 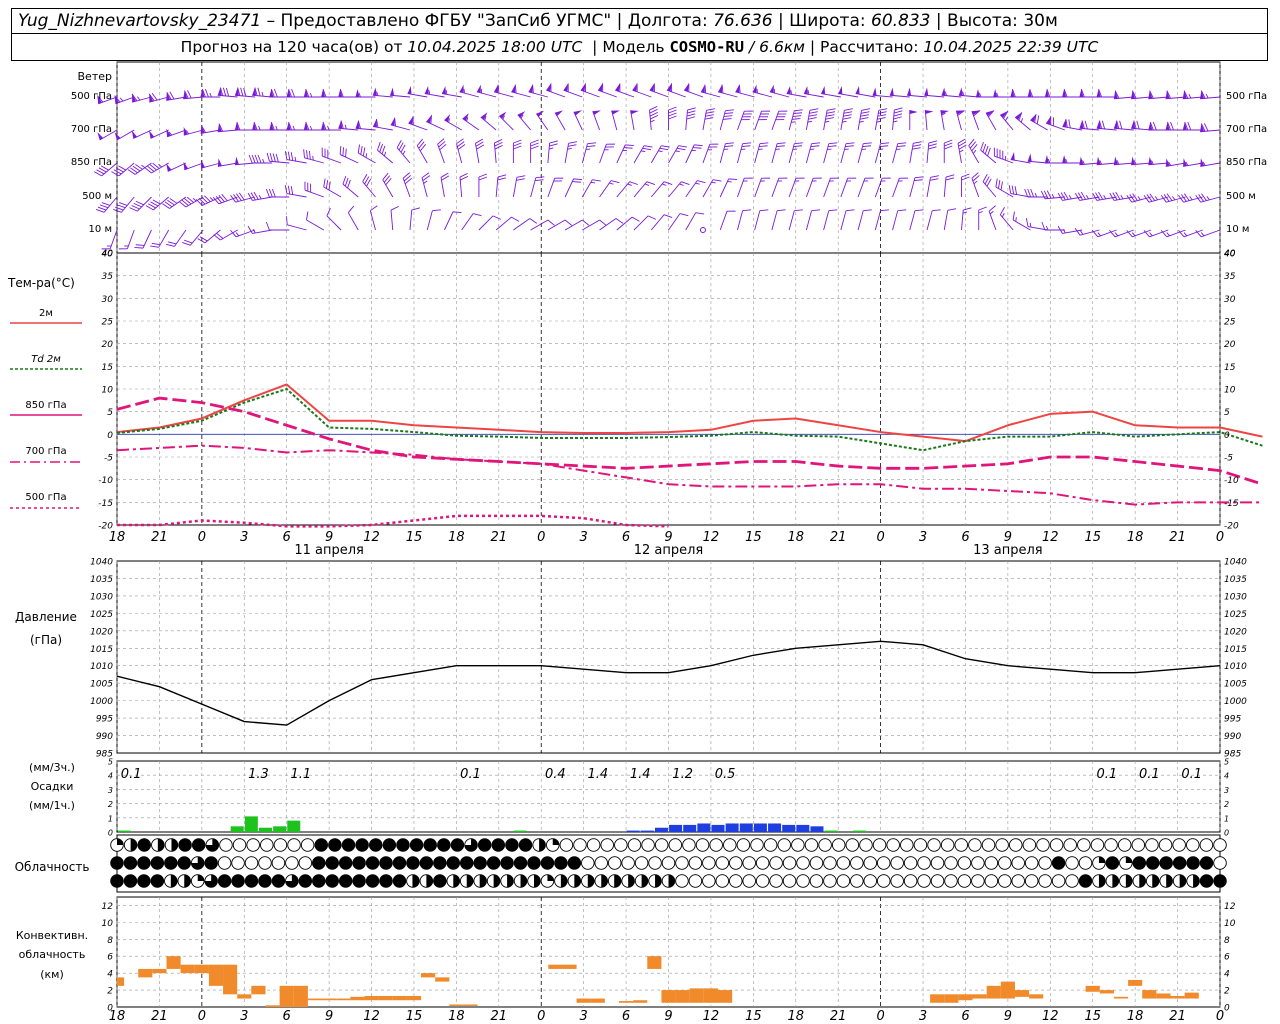 What do you see at coordinates (104, 737) in the screenshot?
I see `y-tick-label: 990` at bounding box center [104, 737].